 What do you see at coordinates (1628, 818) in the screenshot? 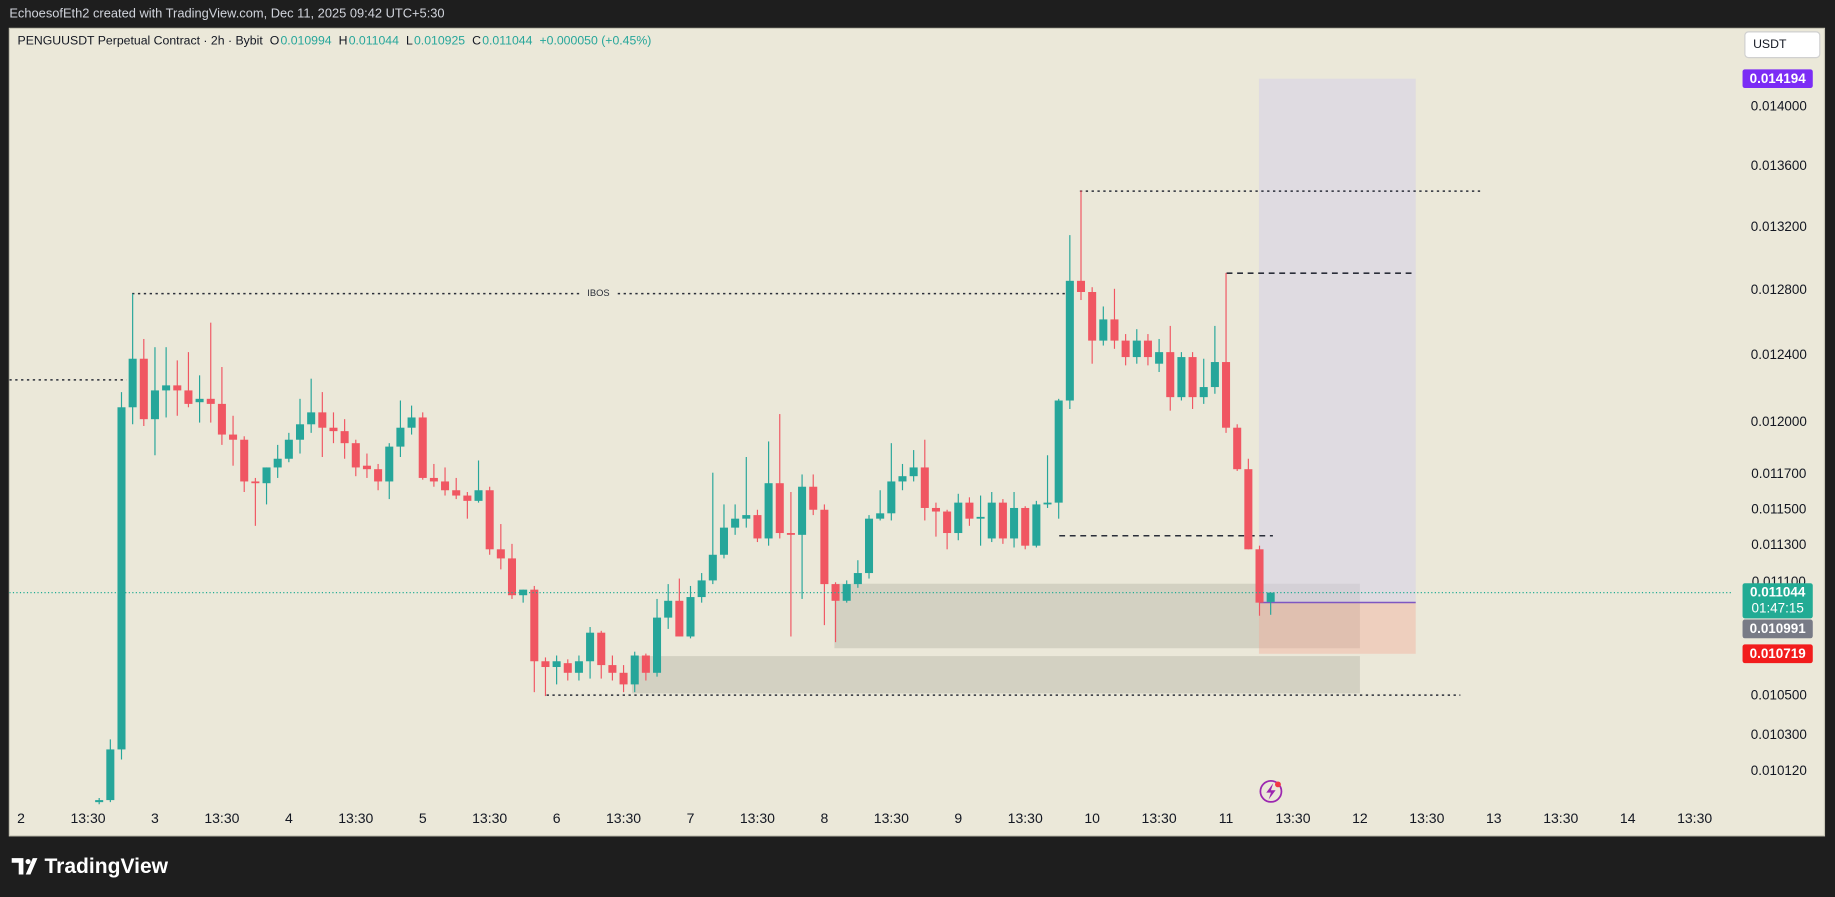
I see `x-tick-label: 14` at bounding box center [1628, 818].